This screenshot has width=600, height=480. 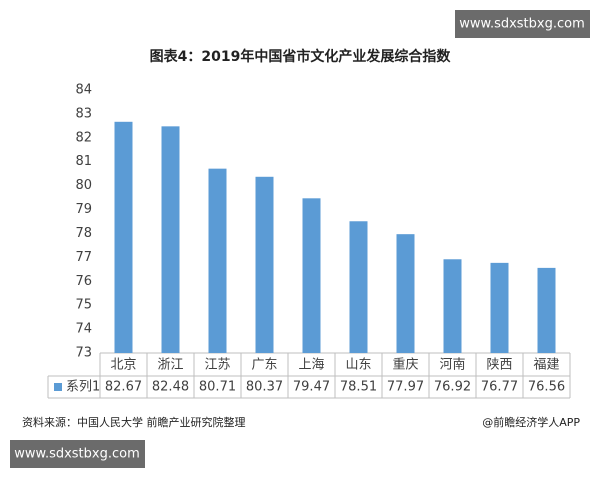 What do you see at coordinates (358, 387) in the screenshot?
I see `table-value: 78.51` at bounding box center [358, 387].